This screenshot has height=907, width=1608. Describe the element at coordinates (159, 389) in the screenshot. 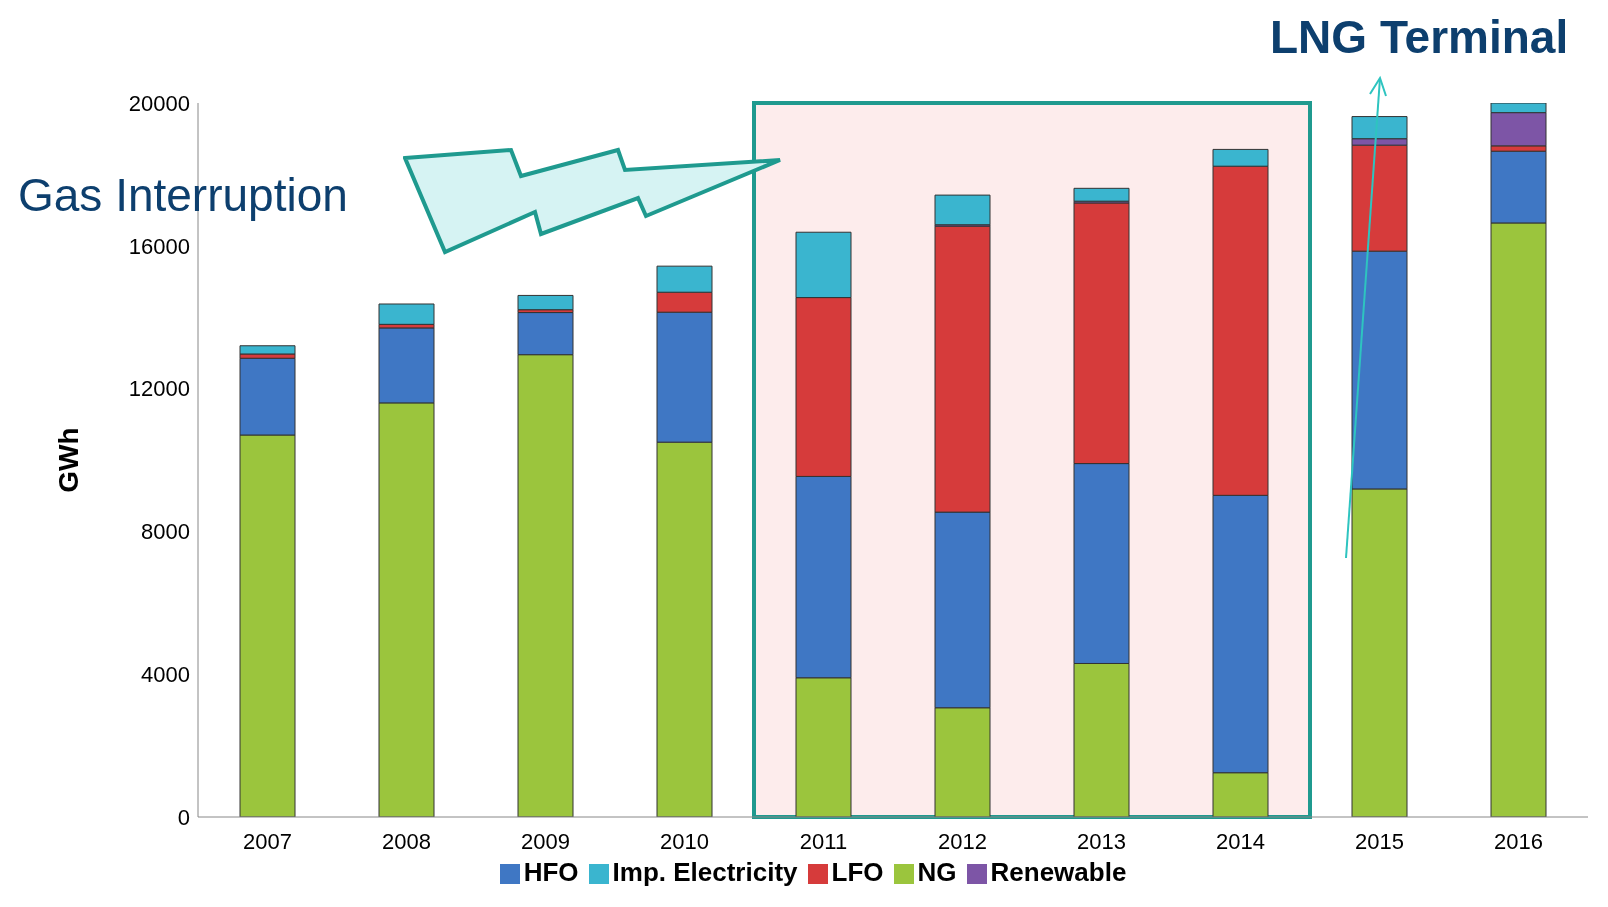

I see `y-tick-label: 12000` at that location.